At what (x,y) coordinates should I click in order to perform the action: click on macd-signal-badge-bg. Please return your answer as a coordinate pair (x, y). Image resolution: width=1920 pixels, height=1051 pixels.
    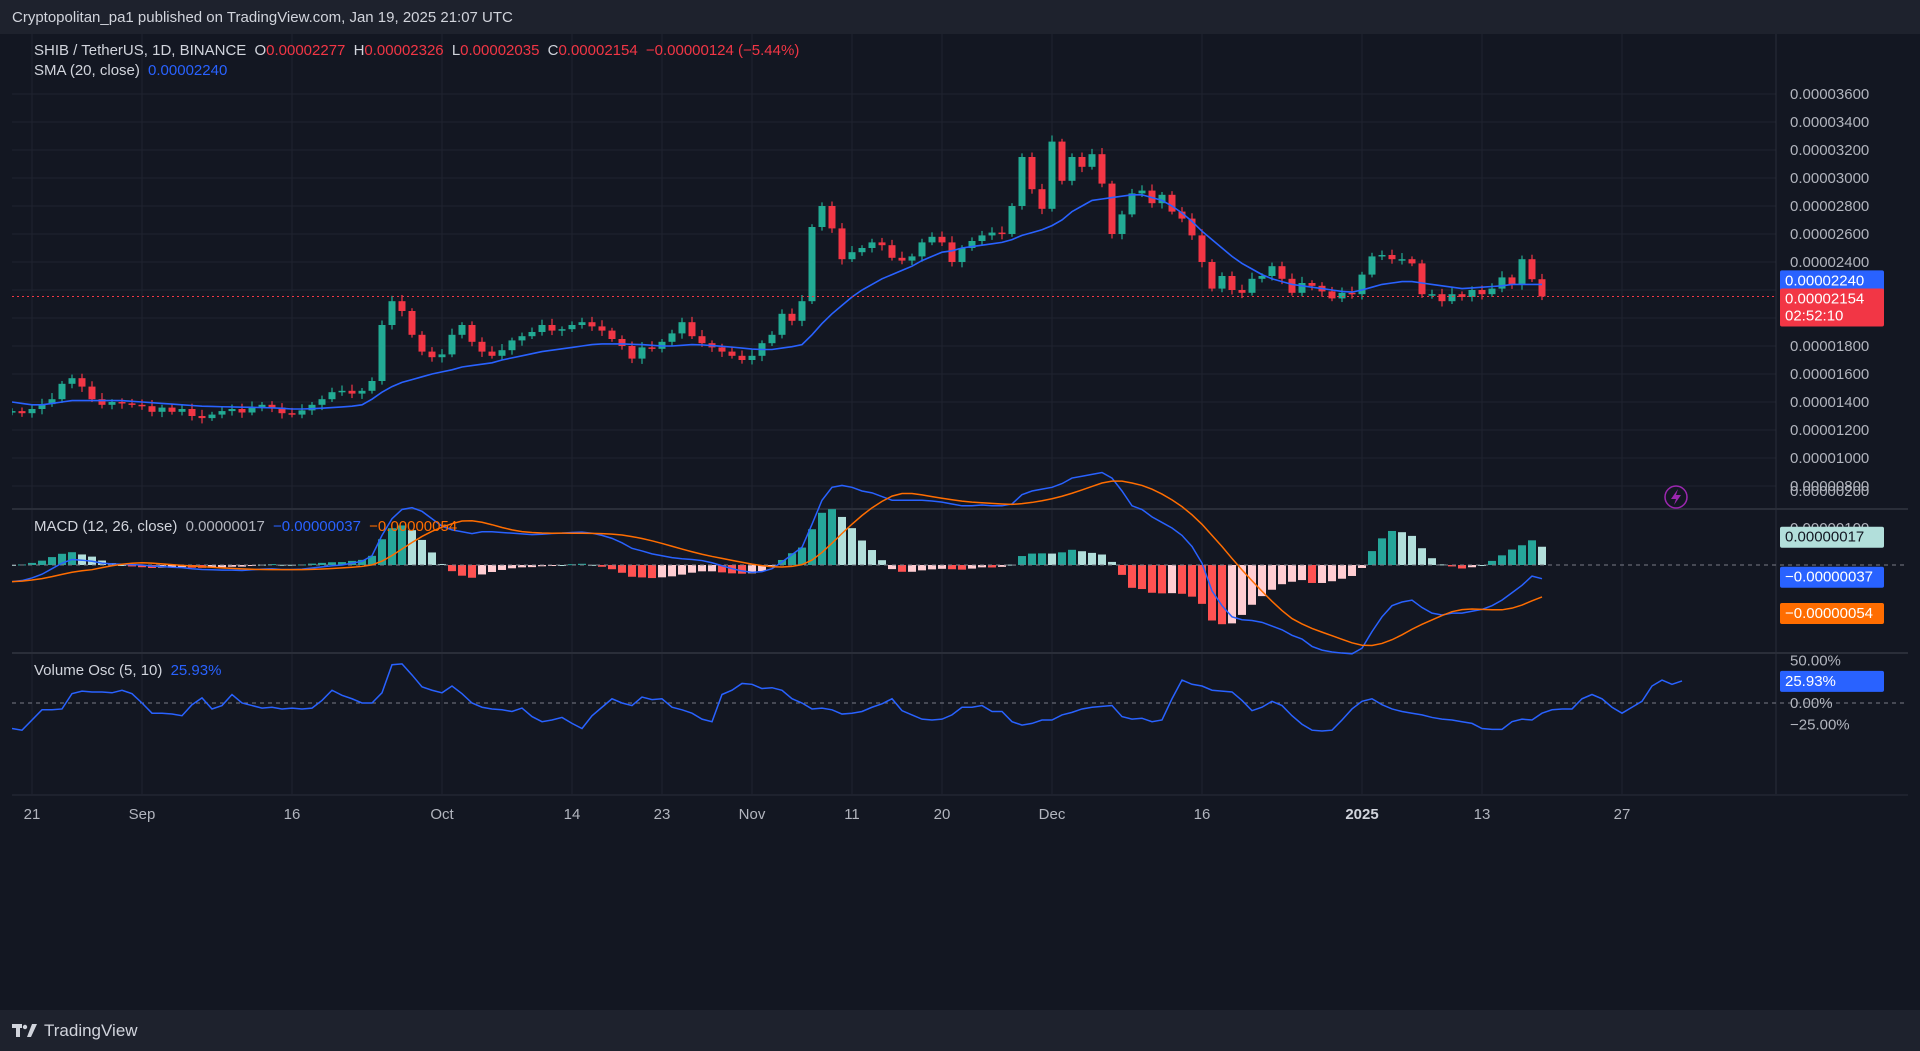
    Looking at the image, I should click on (1832, 613).